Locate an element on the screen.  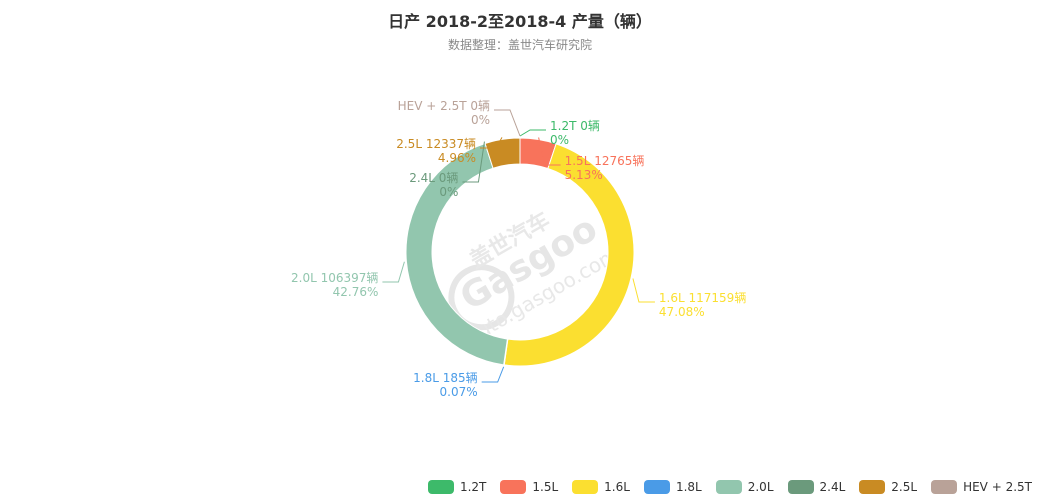
leader-line-2-4l is located at coordinates (473, 162).